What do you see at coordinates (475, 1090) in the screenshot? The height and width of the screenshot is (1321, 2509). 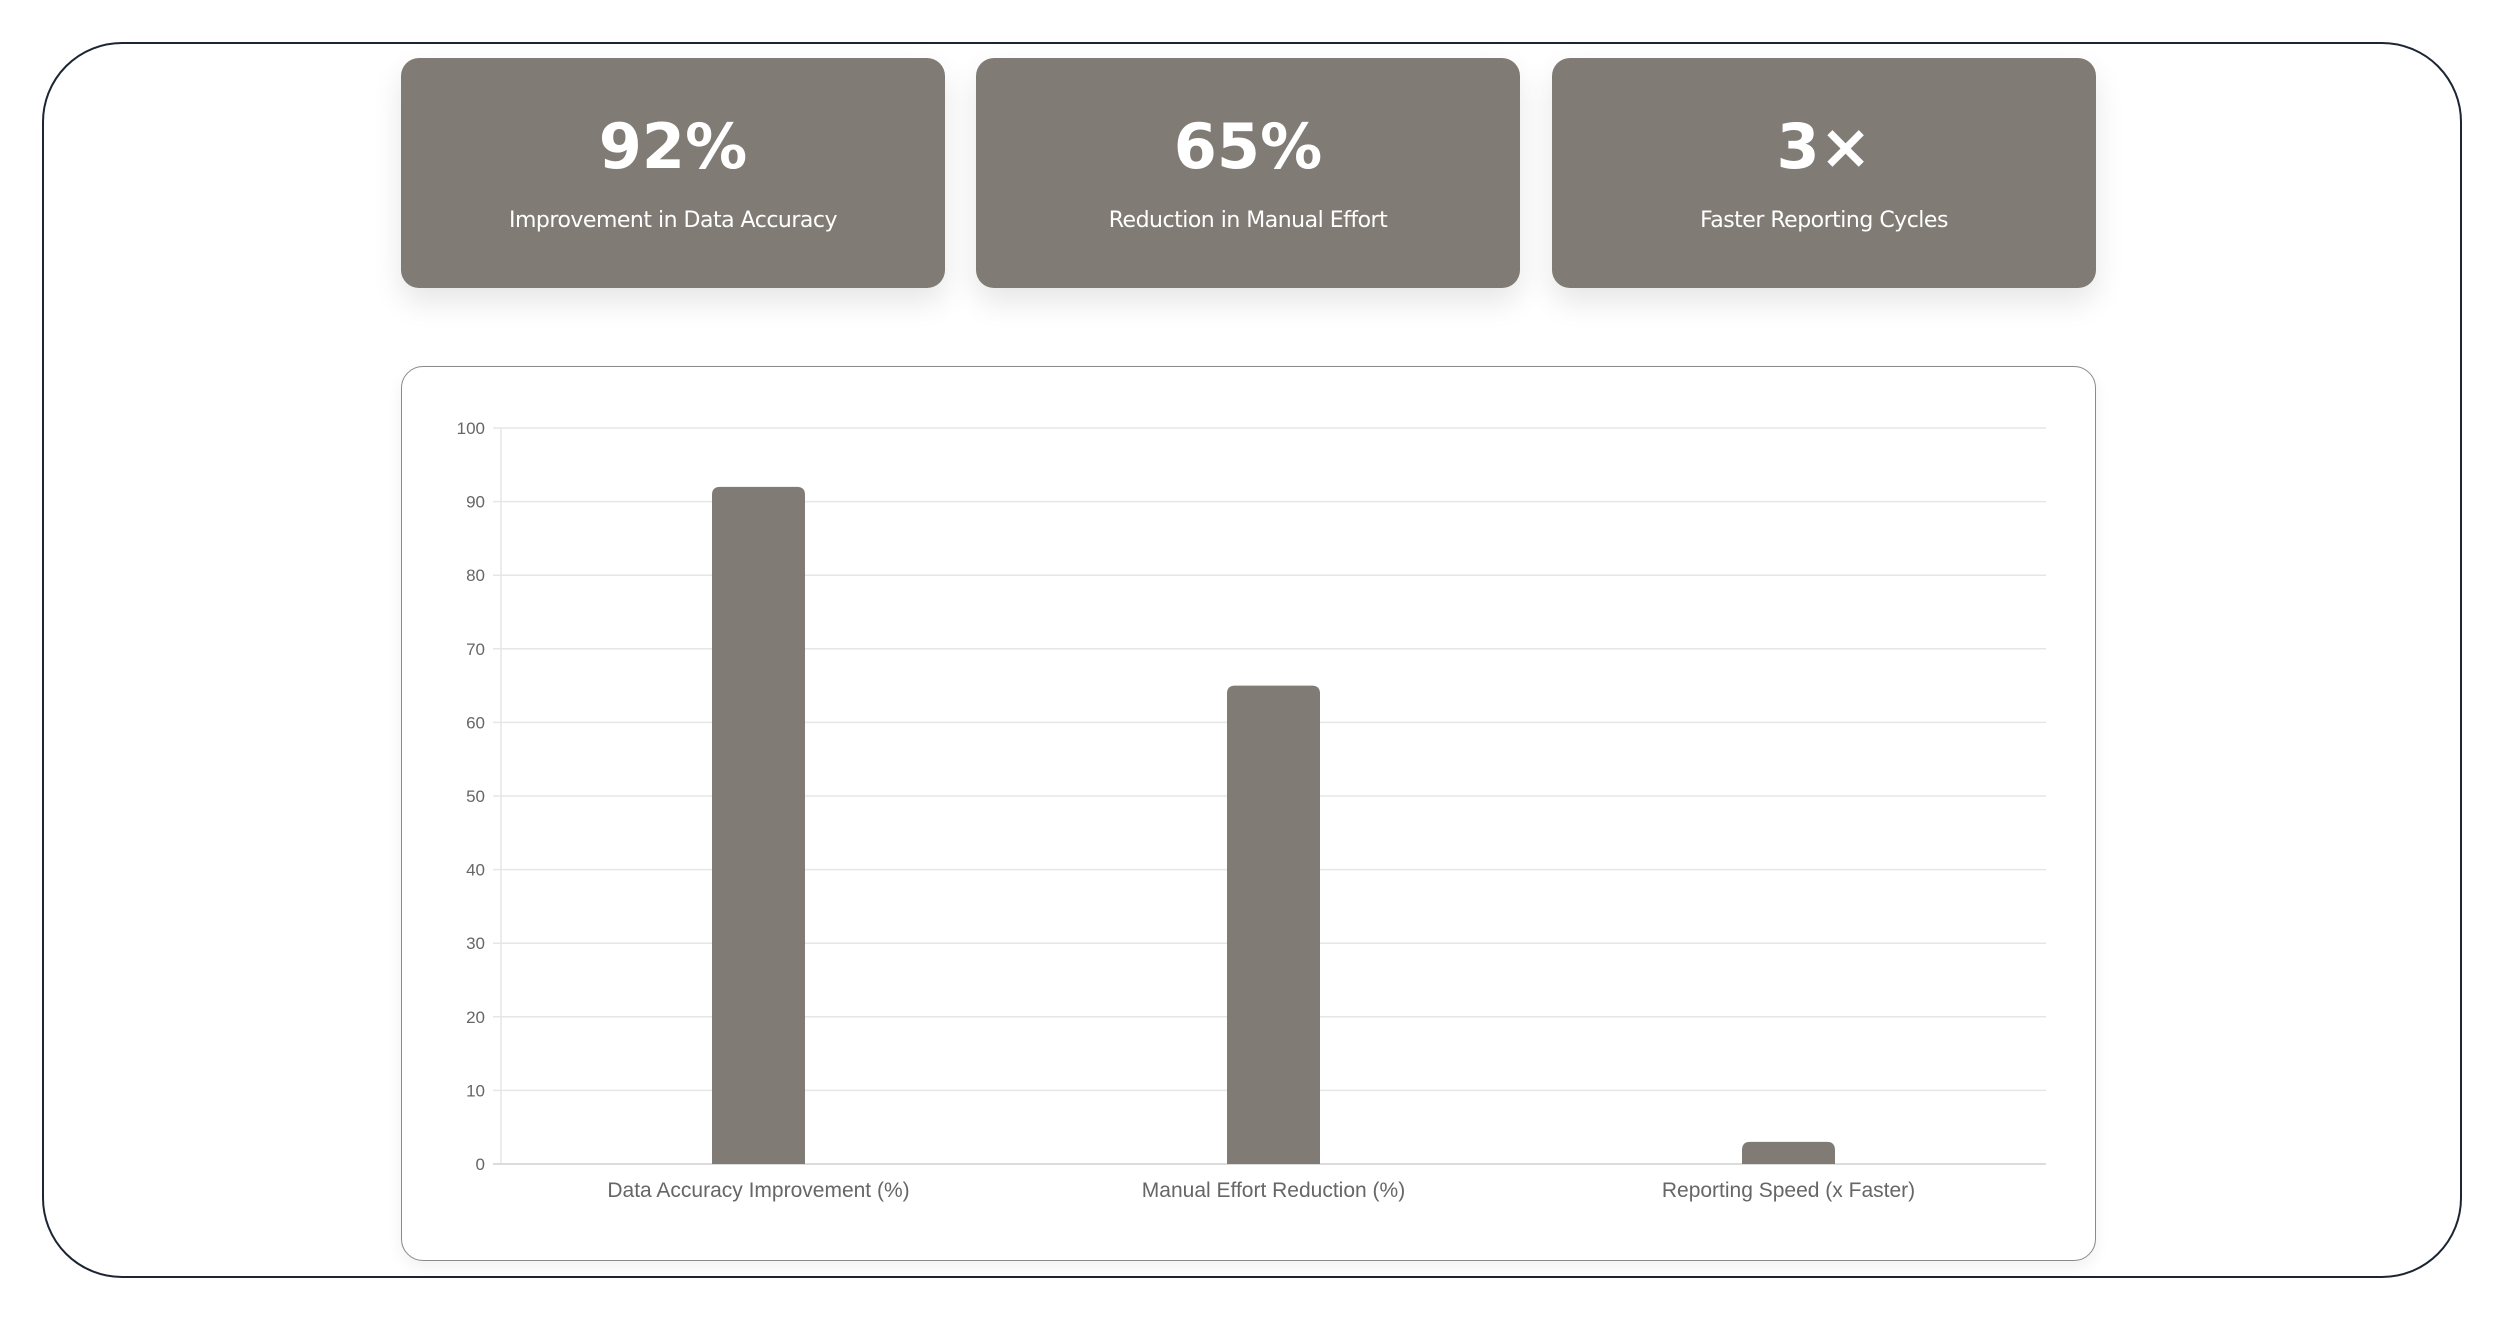 I see `y-tick-label: 10` at bounding box center [475, 1090].